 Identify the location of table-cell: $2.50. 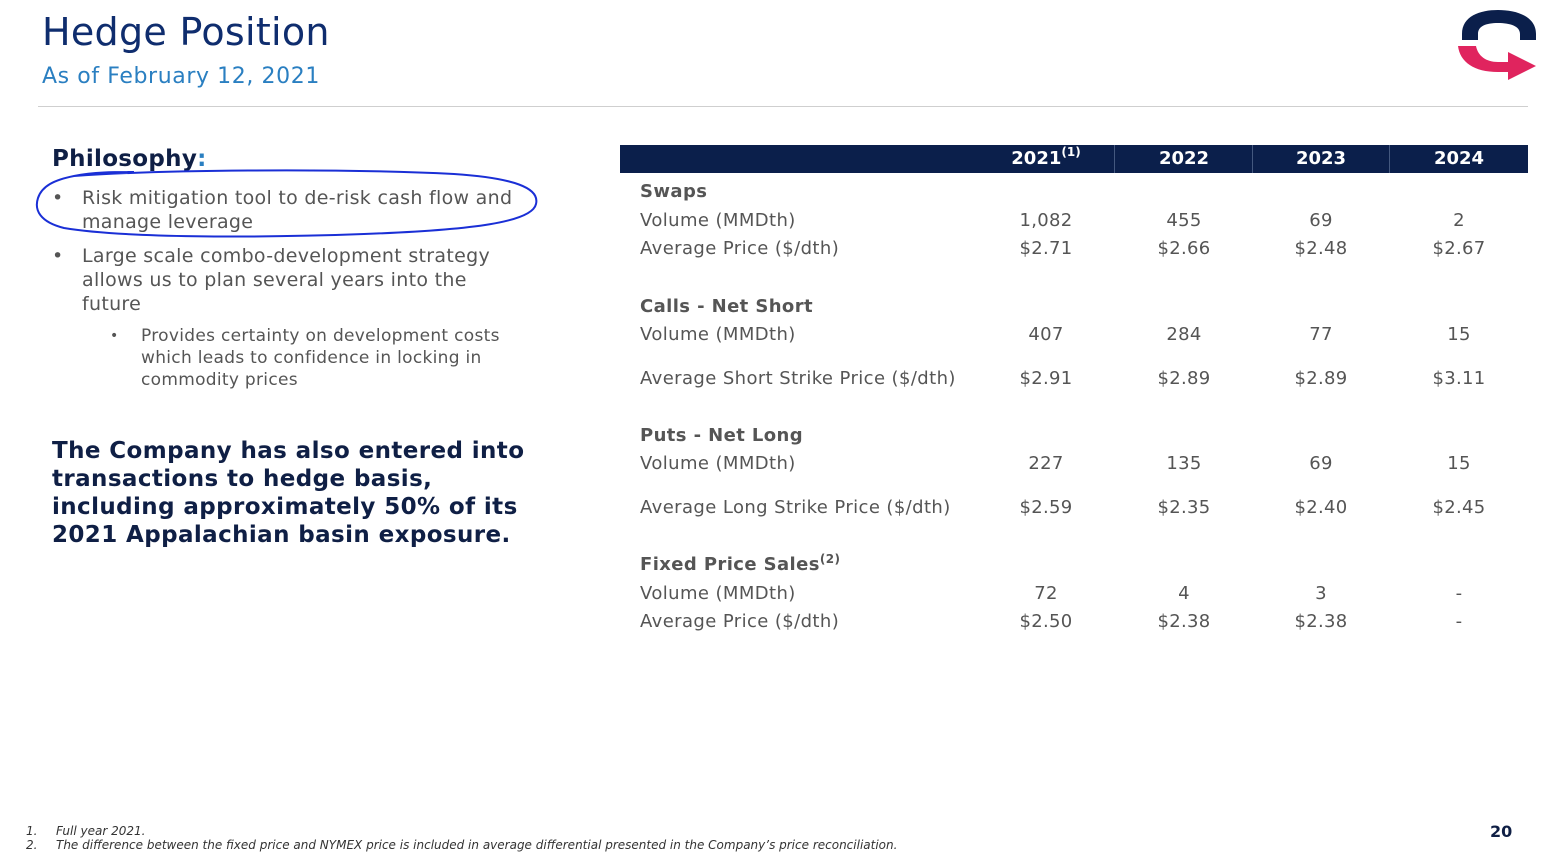
(1046, 621).